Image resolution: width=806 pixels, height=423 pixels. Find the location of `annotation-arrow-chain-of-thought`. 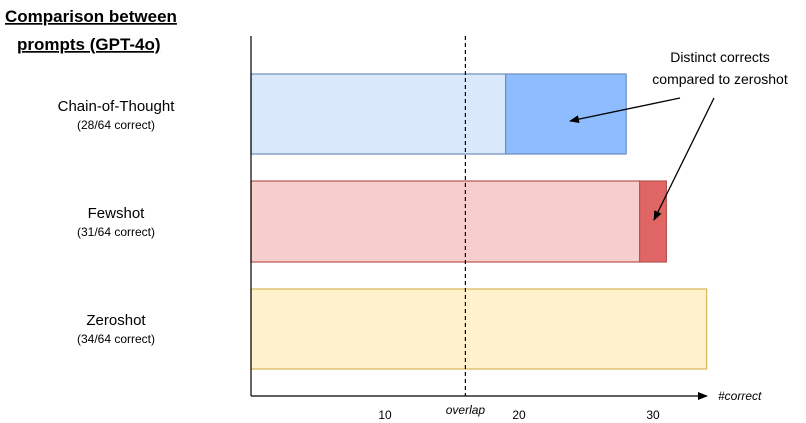

annotation-arrow-chain-of-thought is located at coordinates (625, 110).